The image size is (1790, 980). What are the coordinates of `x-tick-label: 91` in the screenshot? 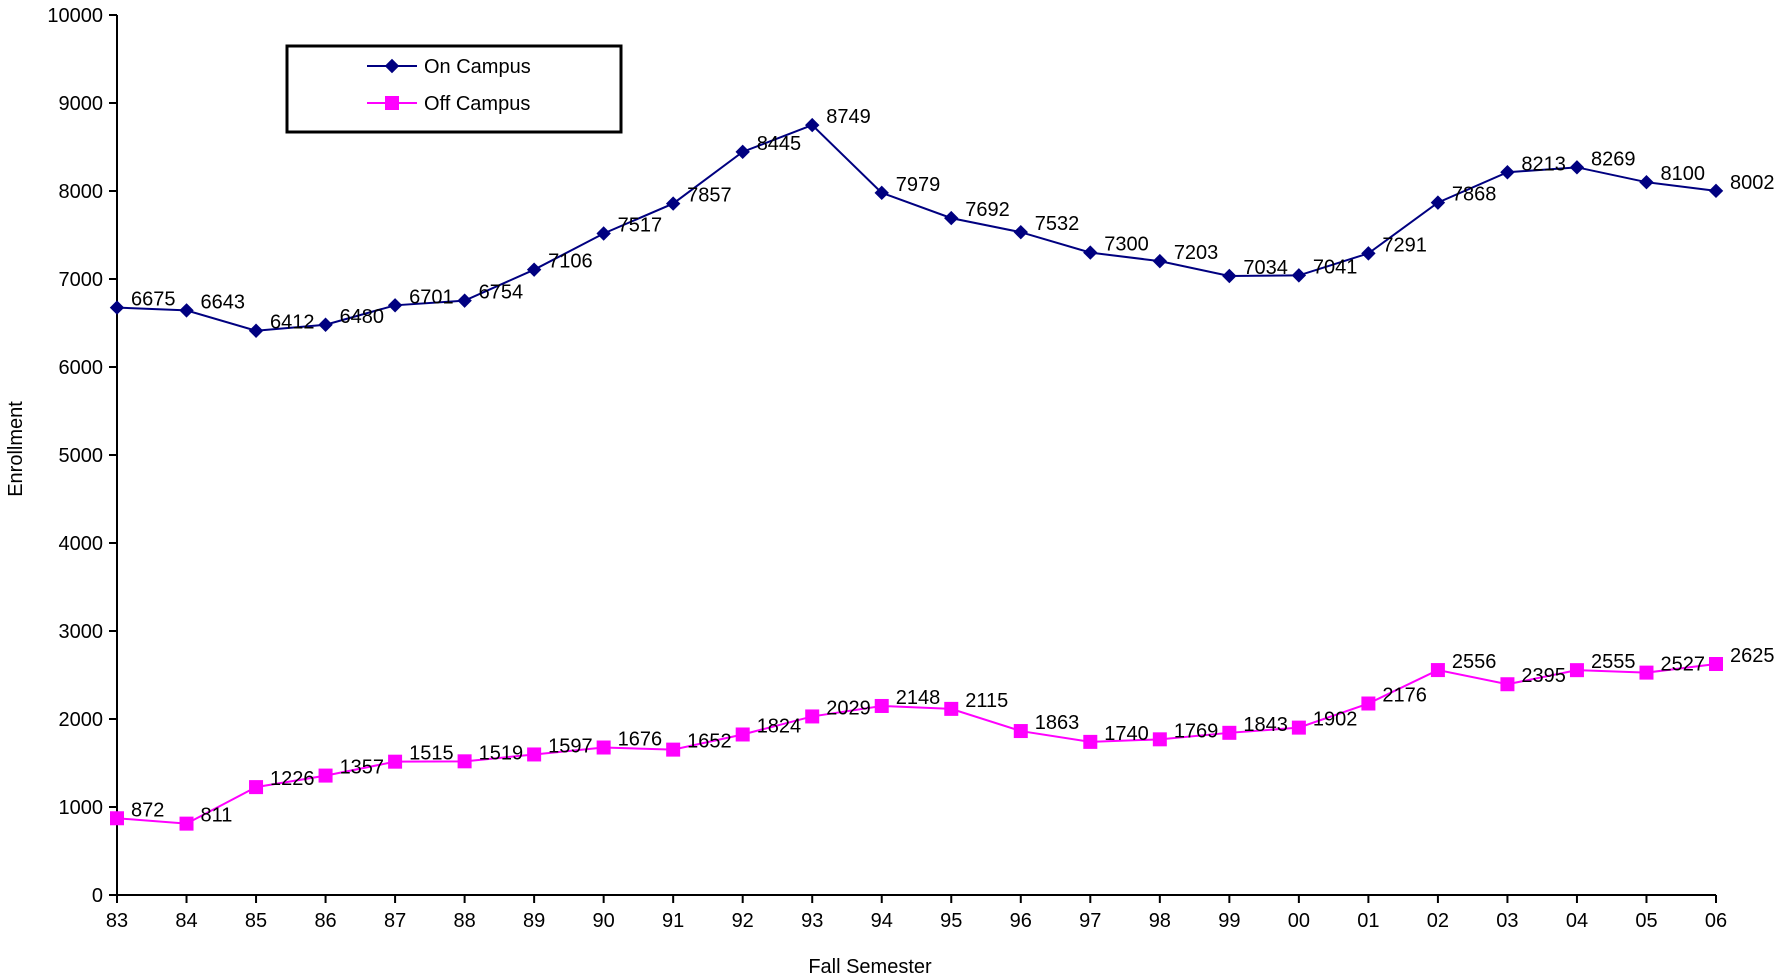 It's located at (673, 921).